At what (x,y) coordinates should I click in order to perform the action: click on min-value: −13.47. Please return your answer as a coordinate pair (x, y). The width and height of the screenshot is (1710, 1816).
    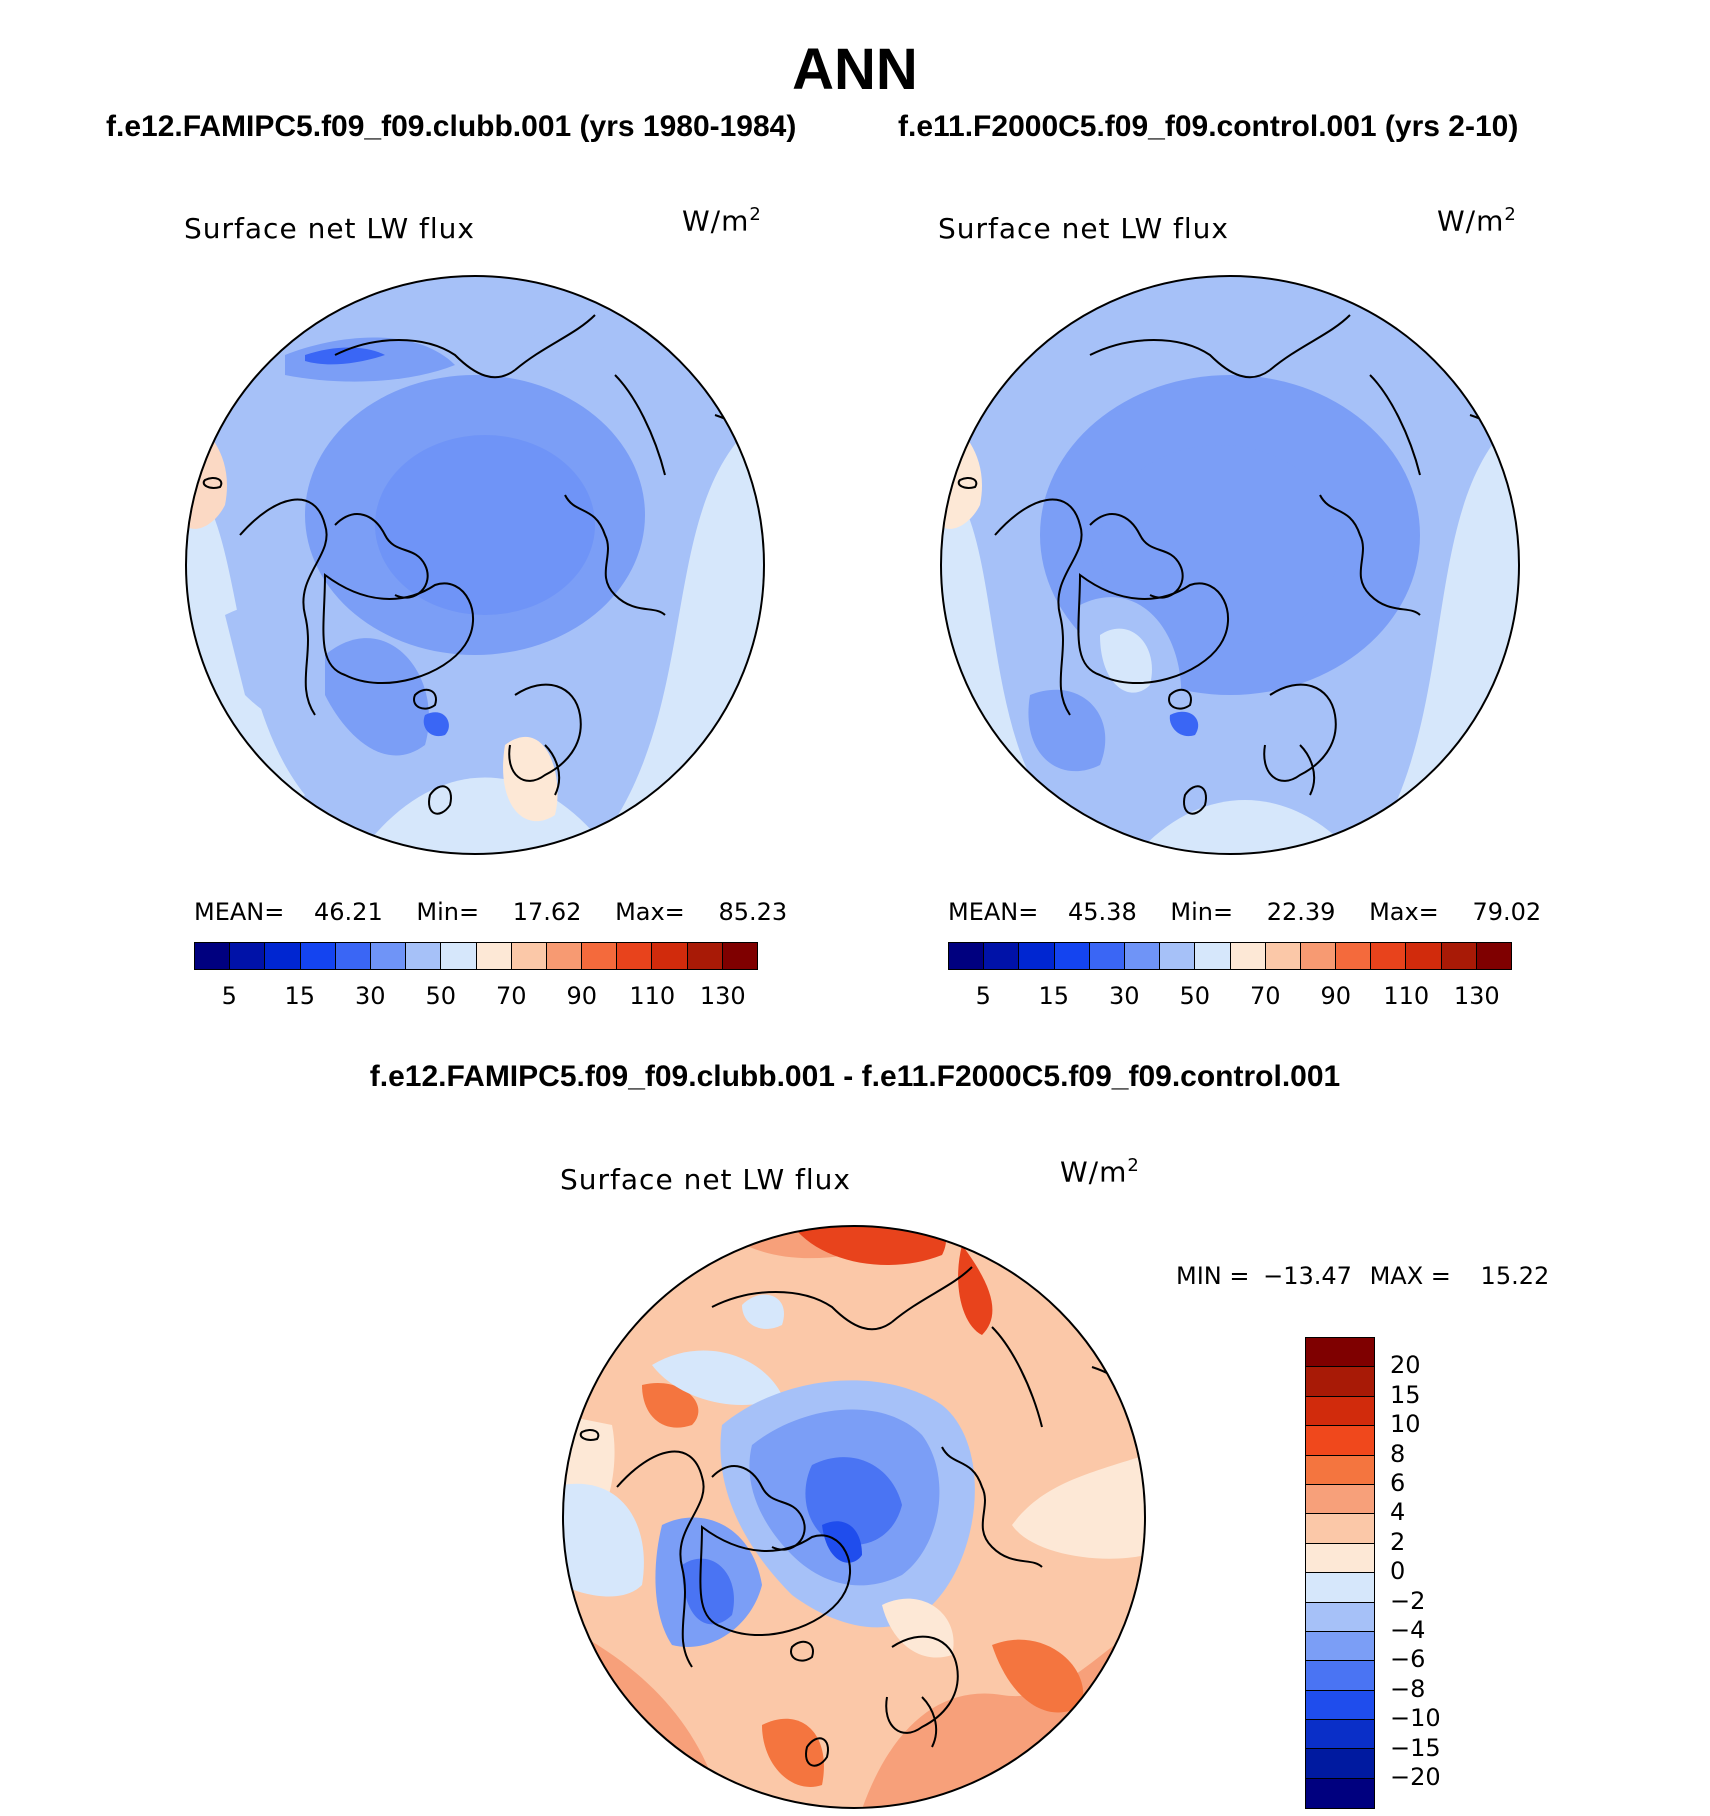
    Looking at the image, I should click on (1307, 1276).